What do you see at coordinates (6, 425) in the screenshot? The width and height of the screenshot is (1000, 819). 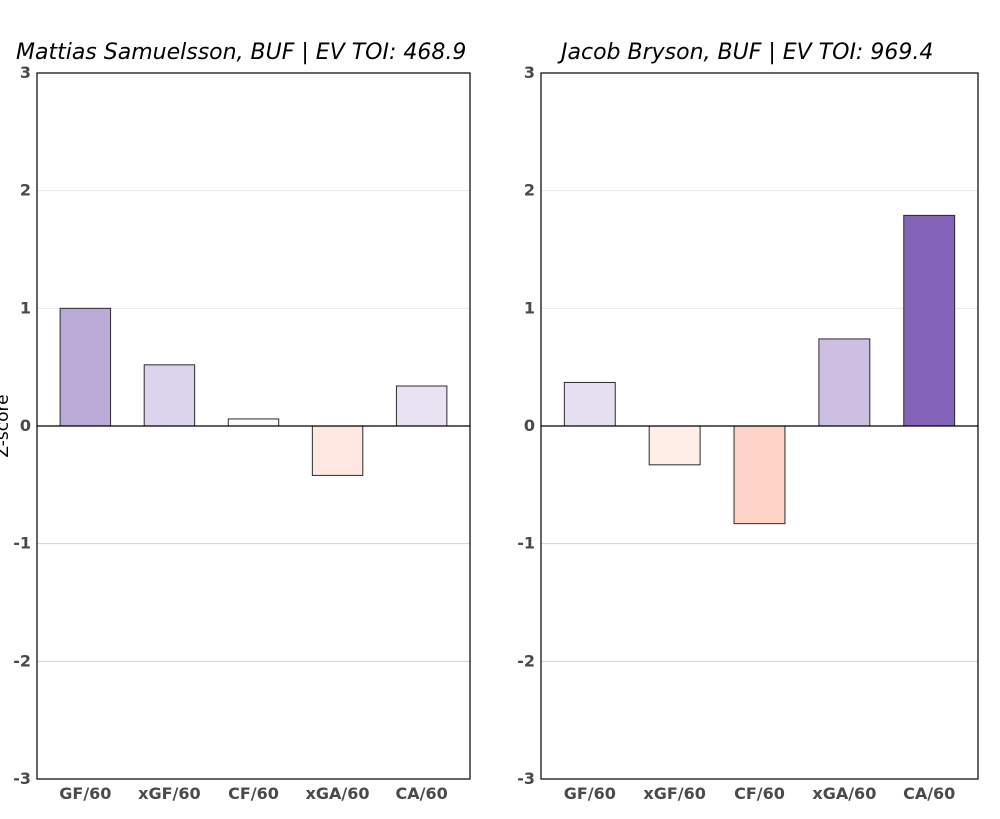 I see `y-axis-label: Z-score` at bounding box center [6, 425].